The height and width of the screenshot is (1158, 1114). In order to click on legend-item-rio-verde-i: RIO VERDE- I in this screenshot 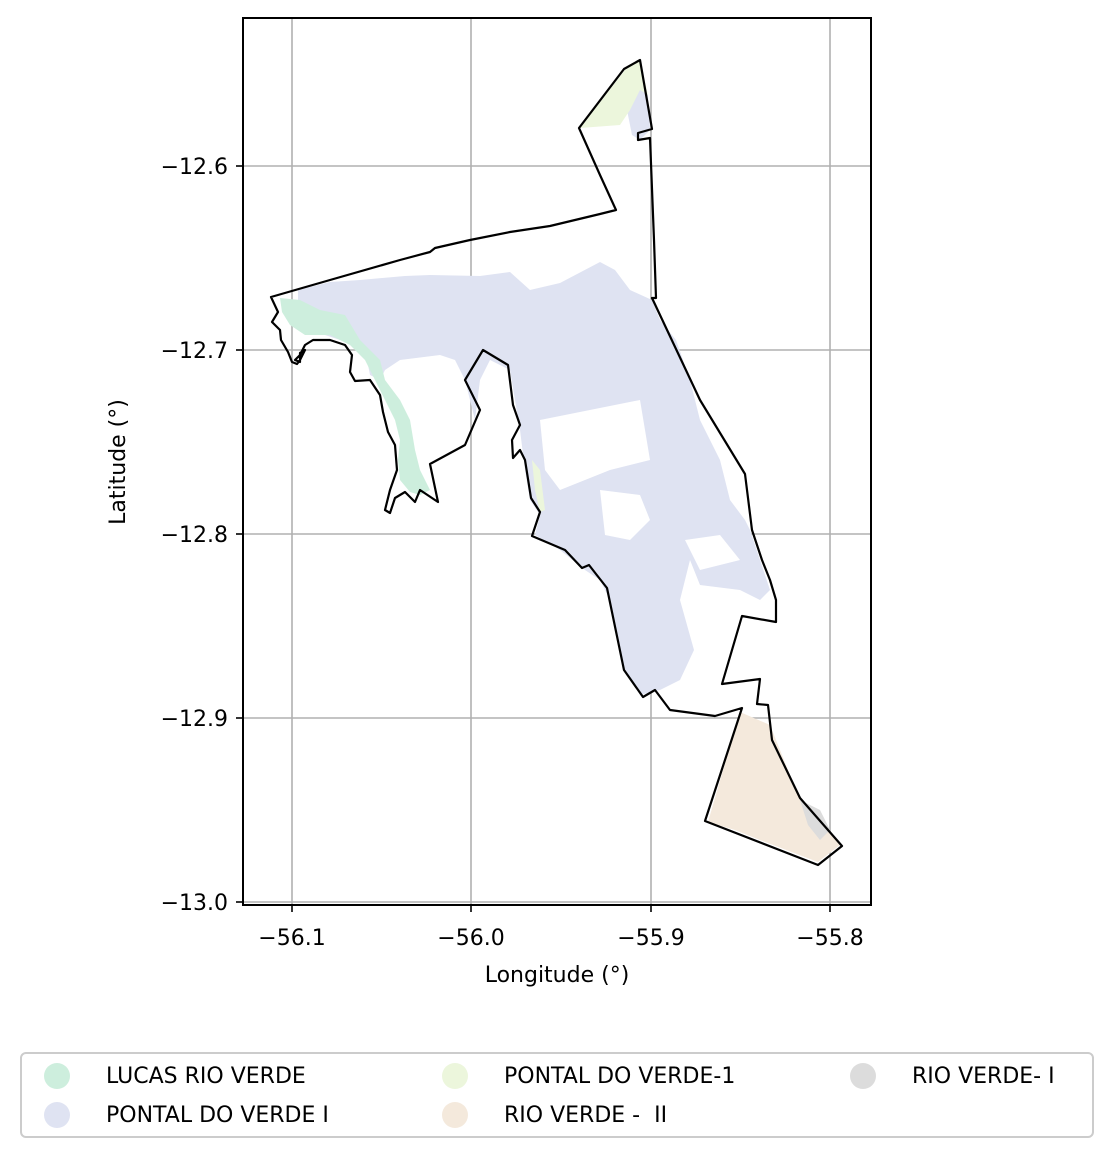, I will do `click(952, 1076)`.